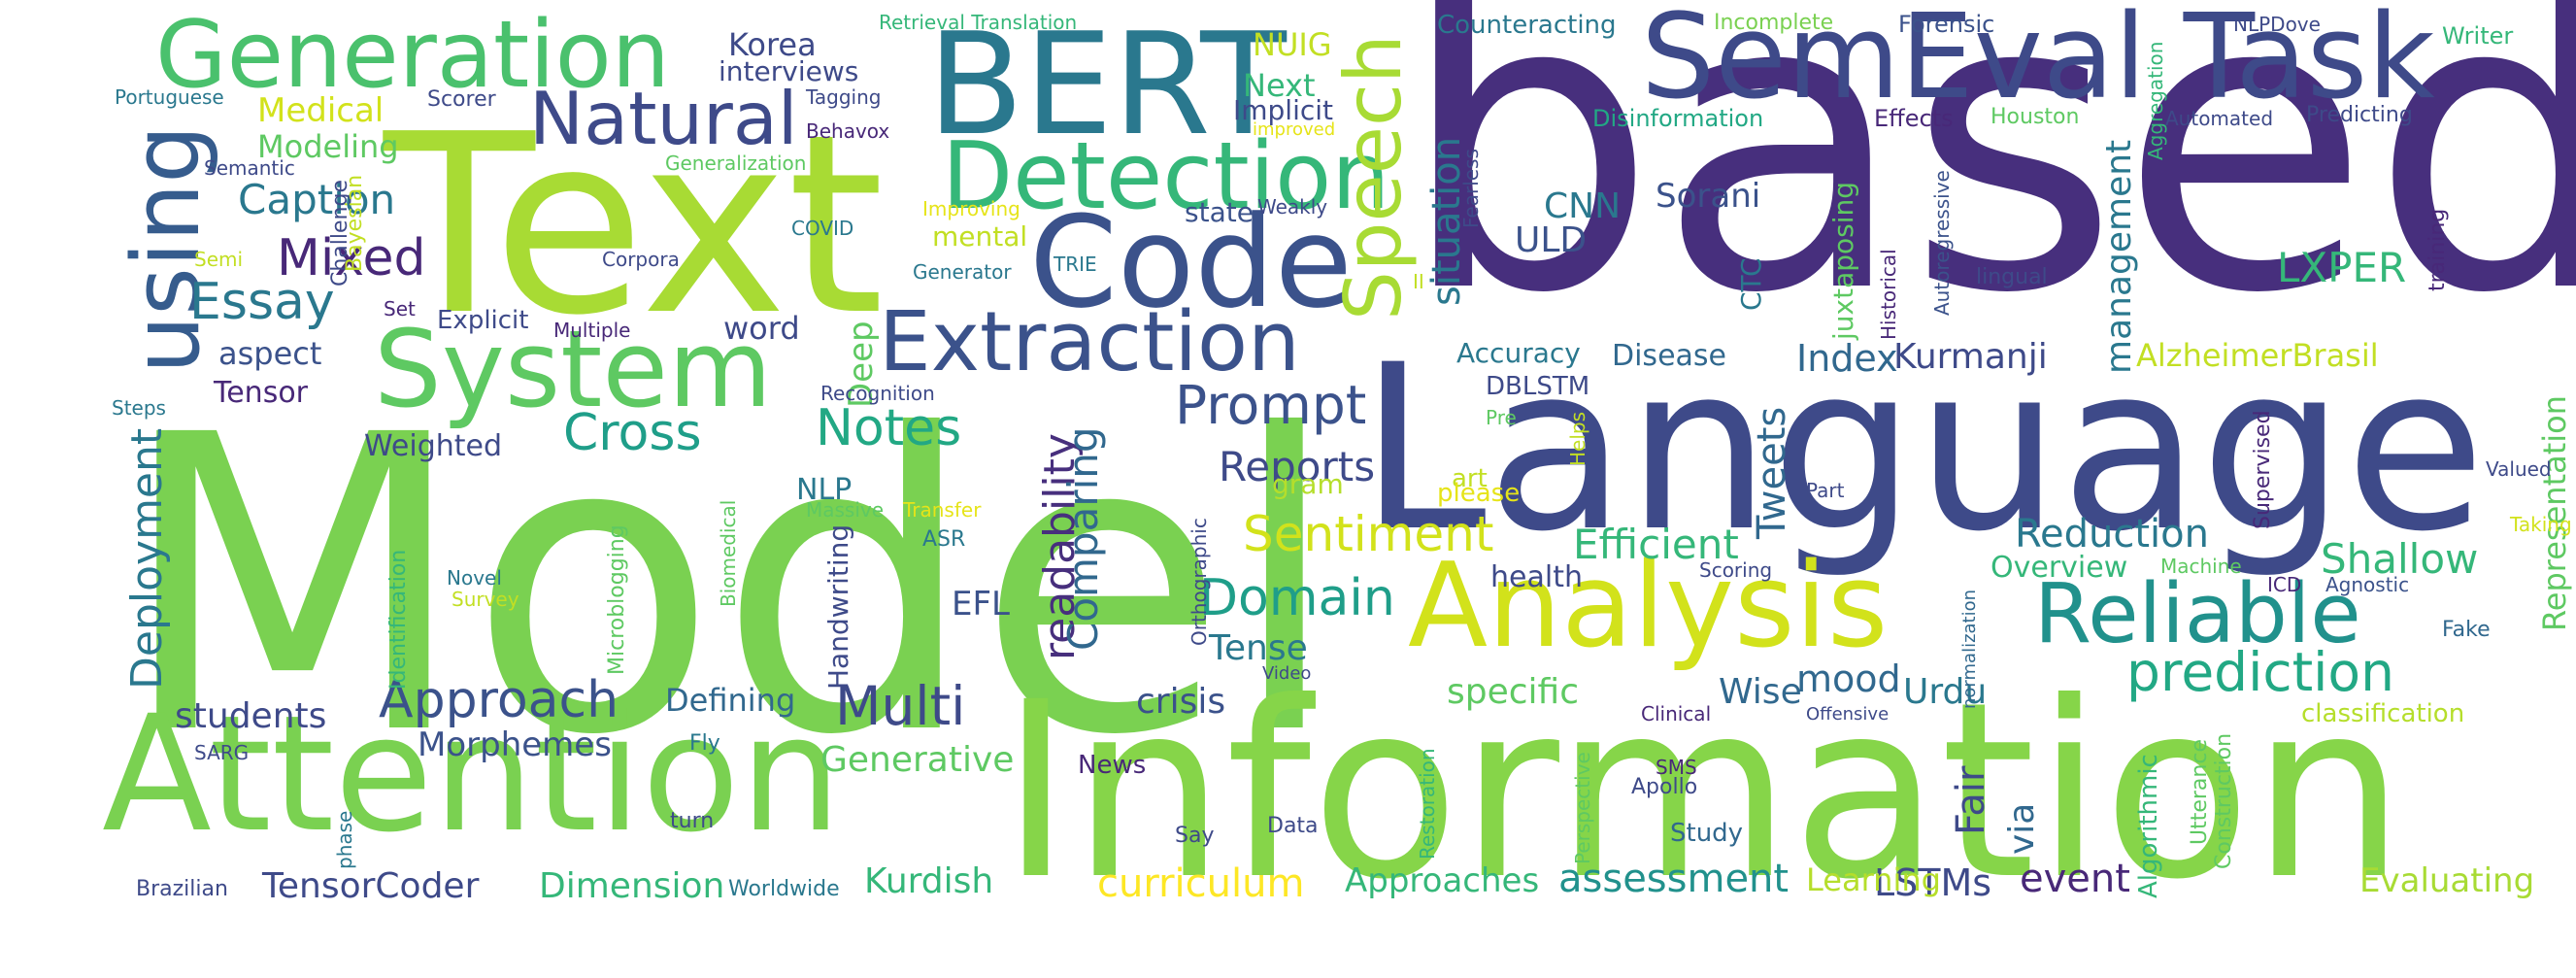  I want to click on cloud-word-natural: Natural, so click(663, 118).